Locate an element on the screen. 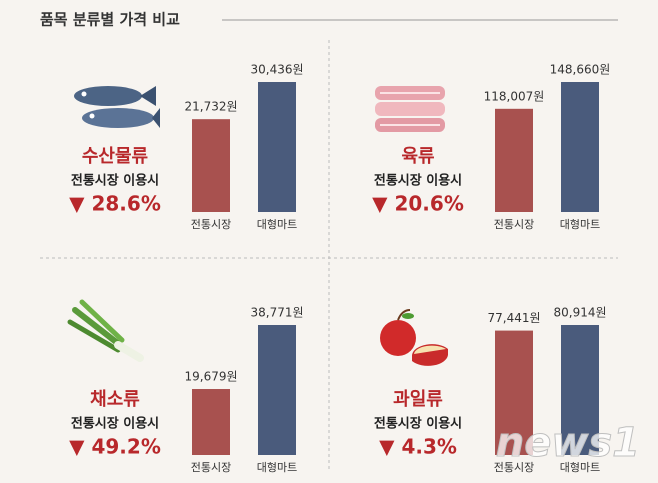 The image size is (658, 483). apple-icon is located at coordinates (414, 337).